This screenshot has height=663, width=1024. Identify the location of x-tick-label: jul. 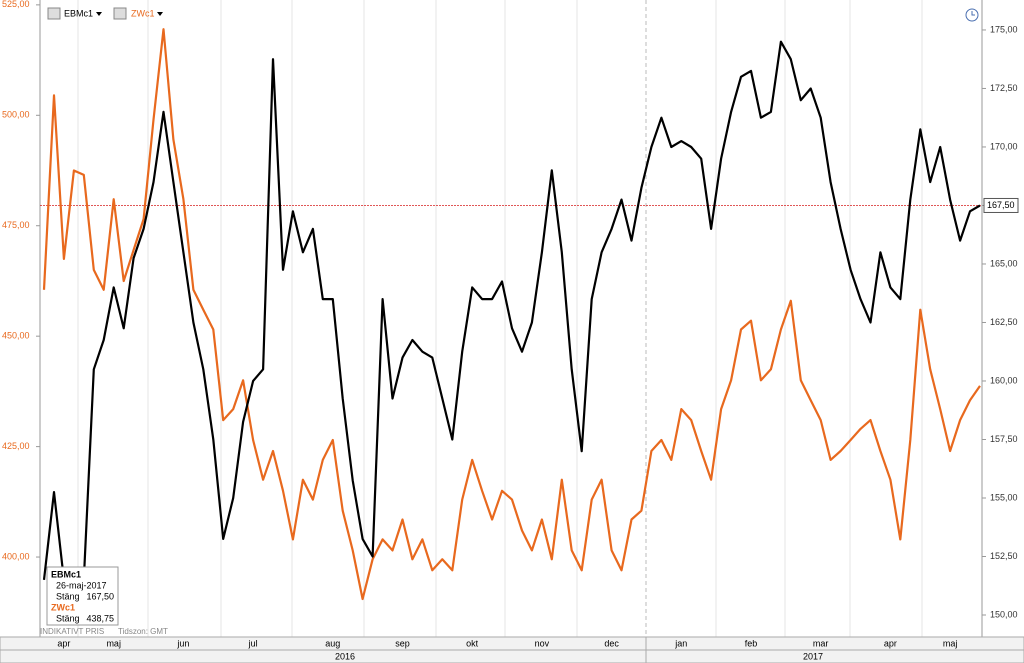
(253, 643).